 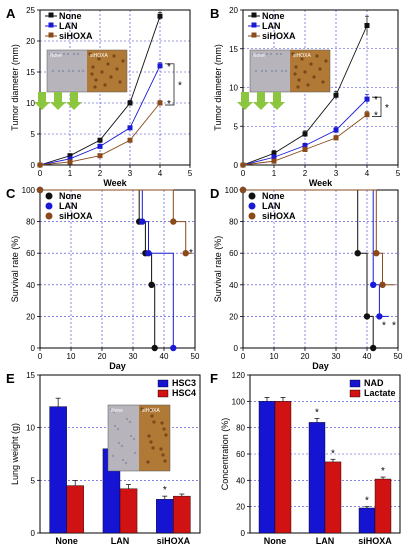 What do you see at coordinates (165, 516) in the screenshot?
I see `bar-hsc3` at bounding box center [165, 516].